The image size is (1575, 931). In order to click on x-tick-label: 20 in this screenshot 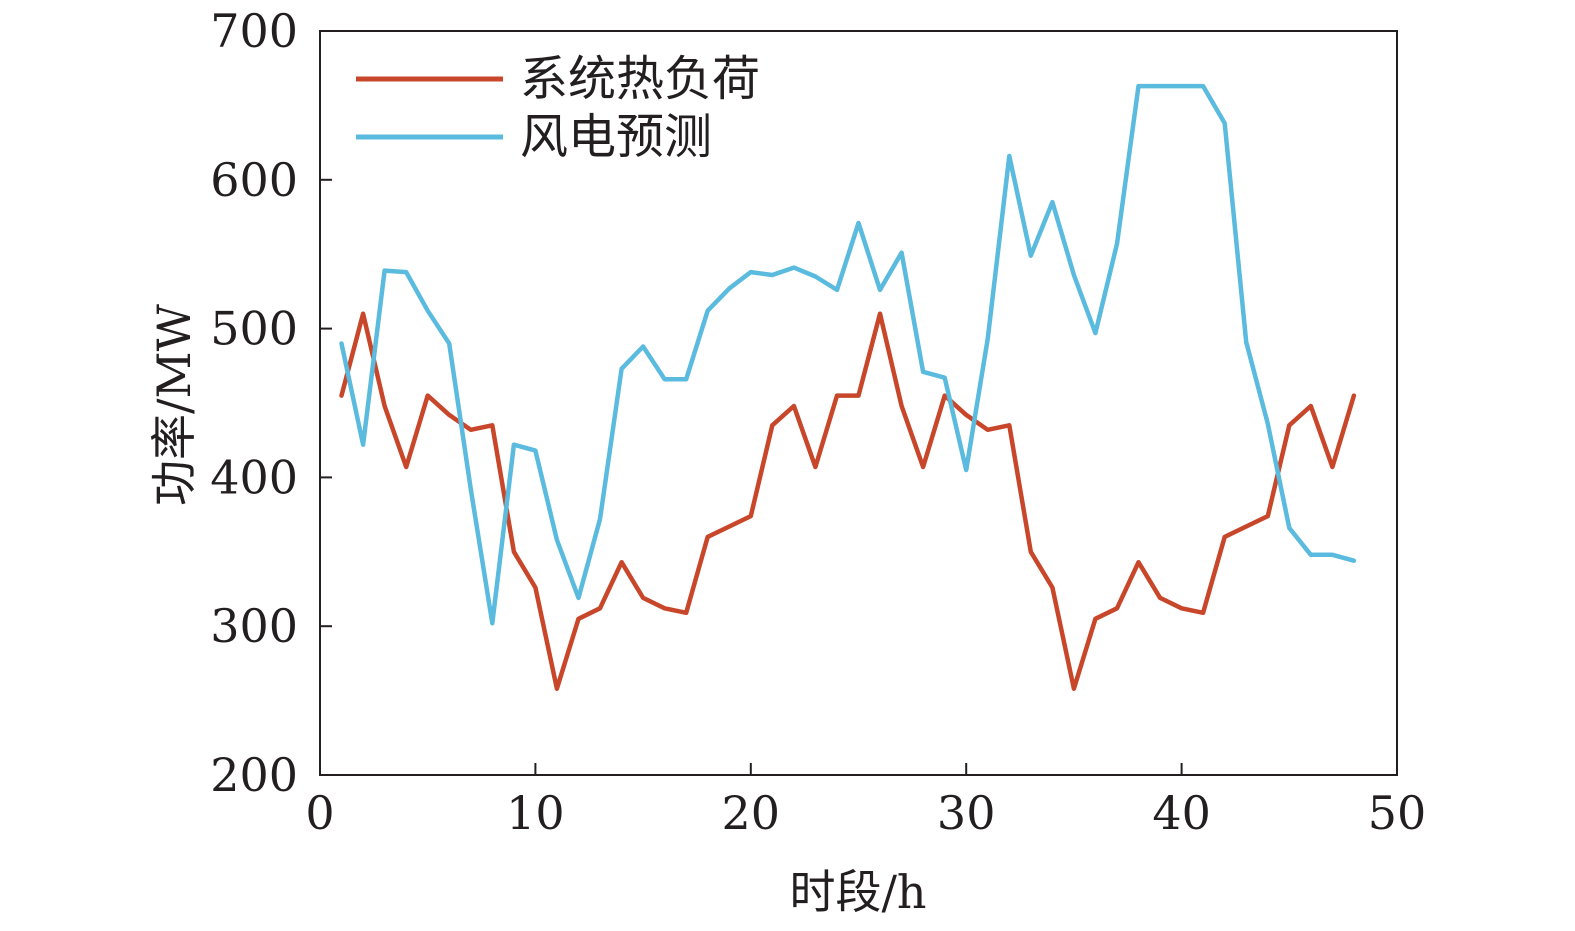, I will do `click(751, 813)`.